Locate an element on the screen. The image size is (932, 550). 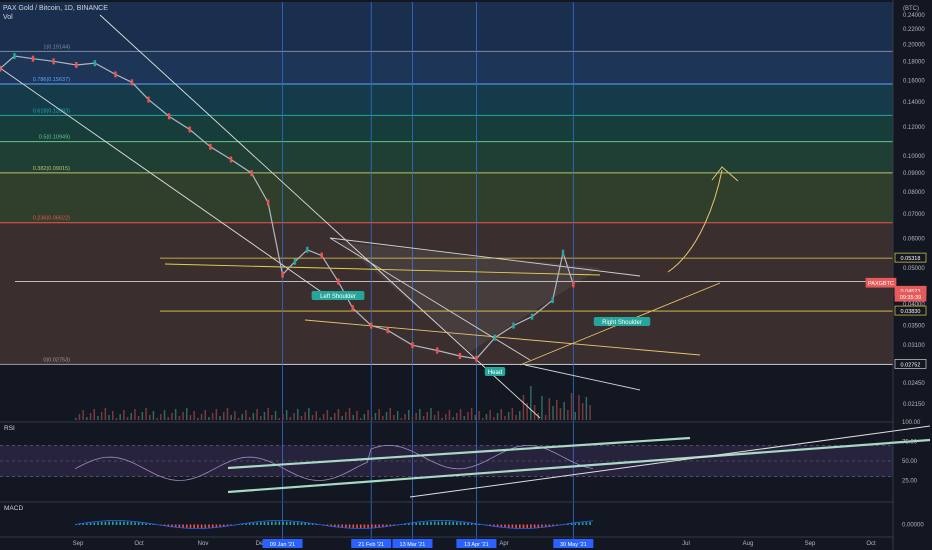
fib-label-6: 0(0.02753) is located at coordinates (56, 360).